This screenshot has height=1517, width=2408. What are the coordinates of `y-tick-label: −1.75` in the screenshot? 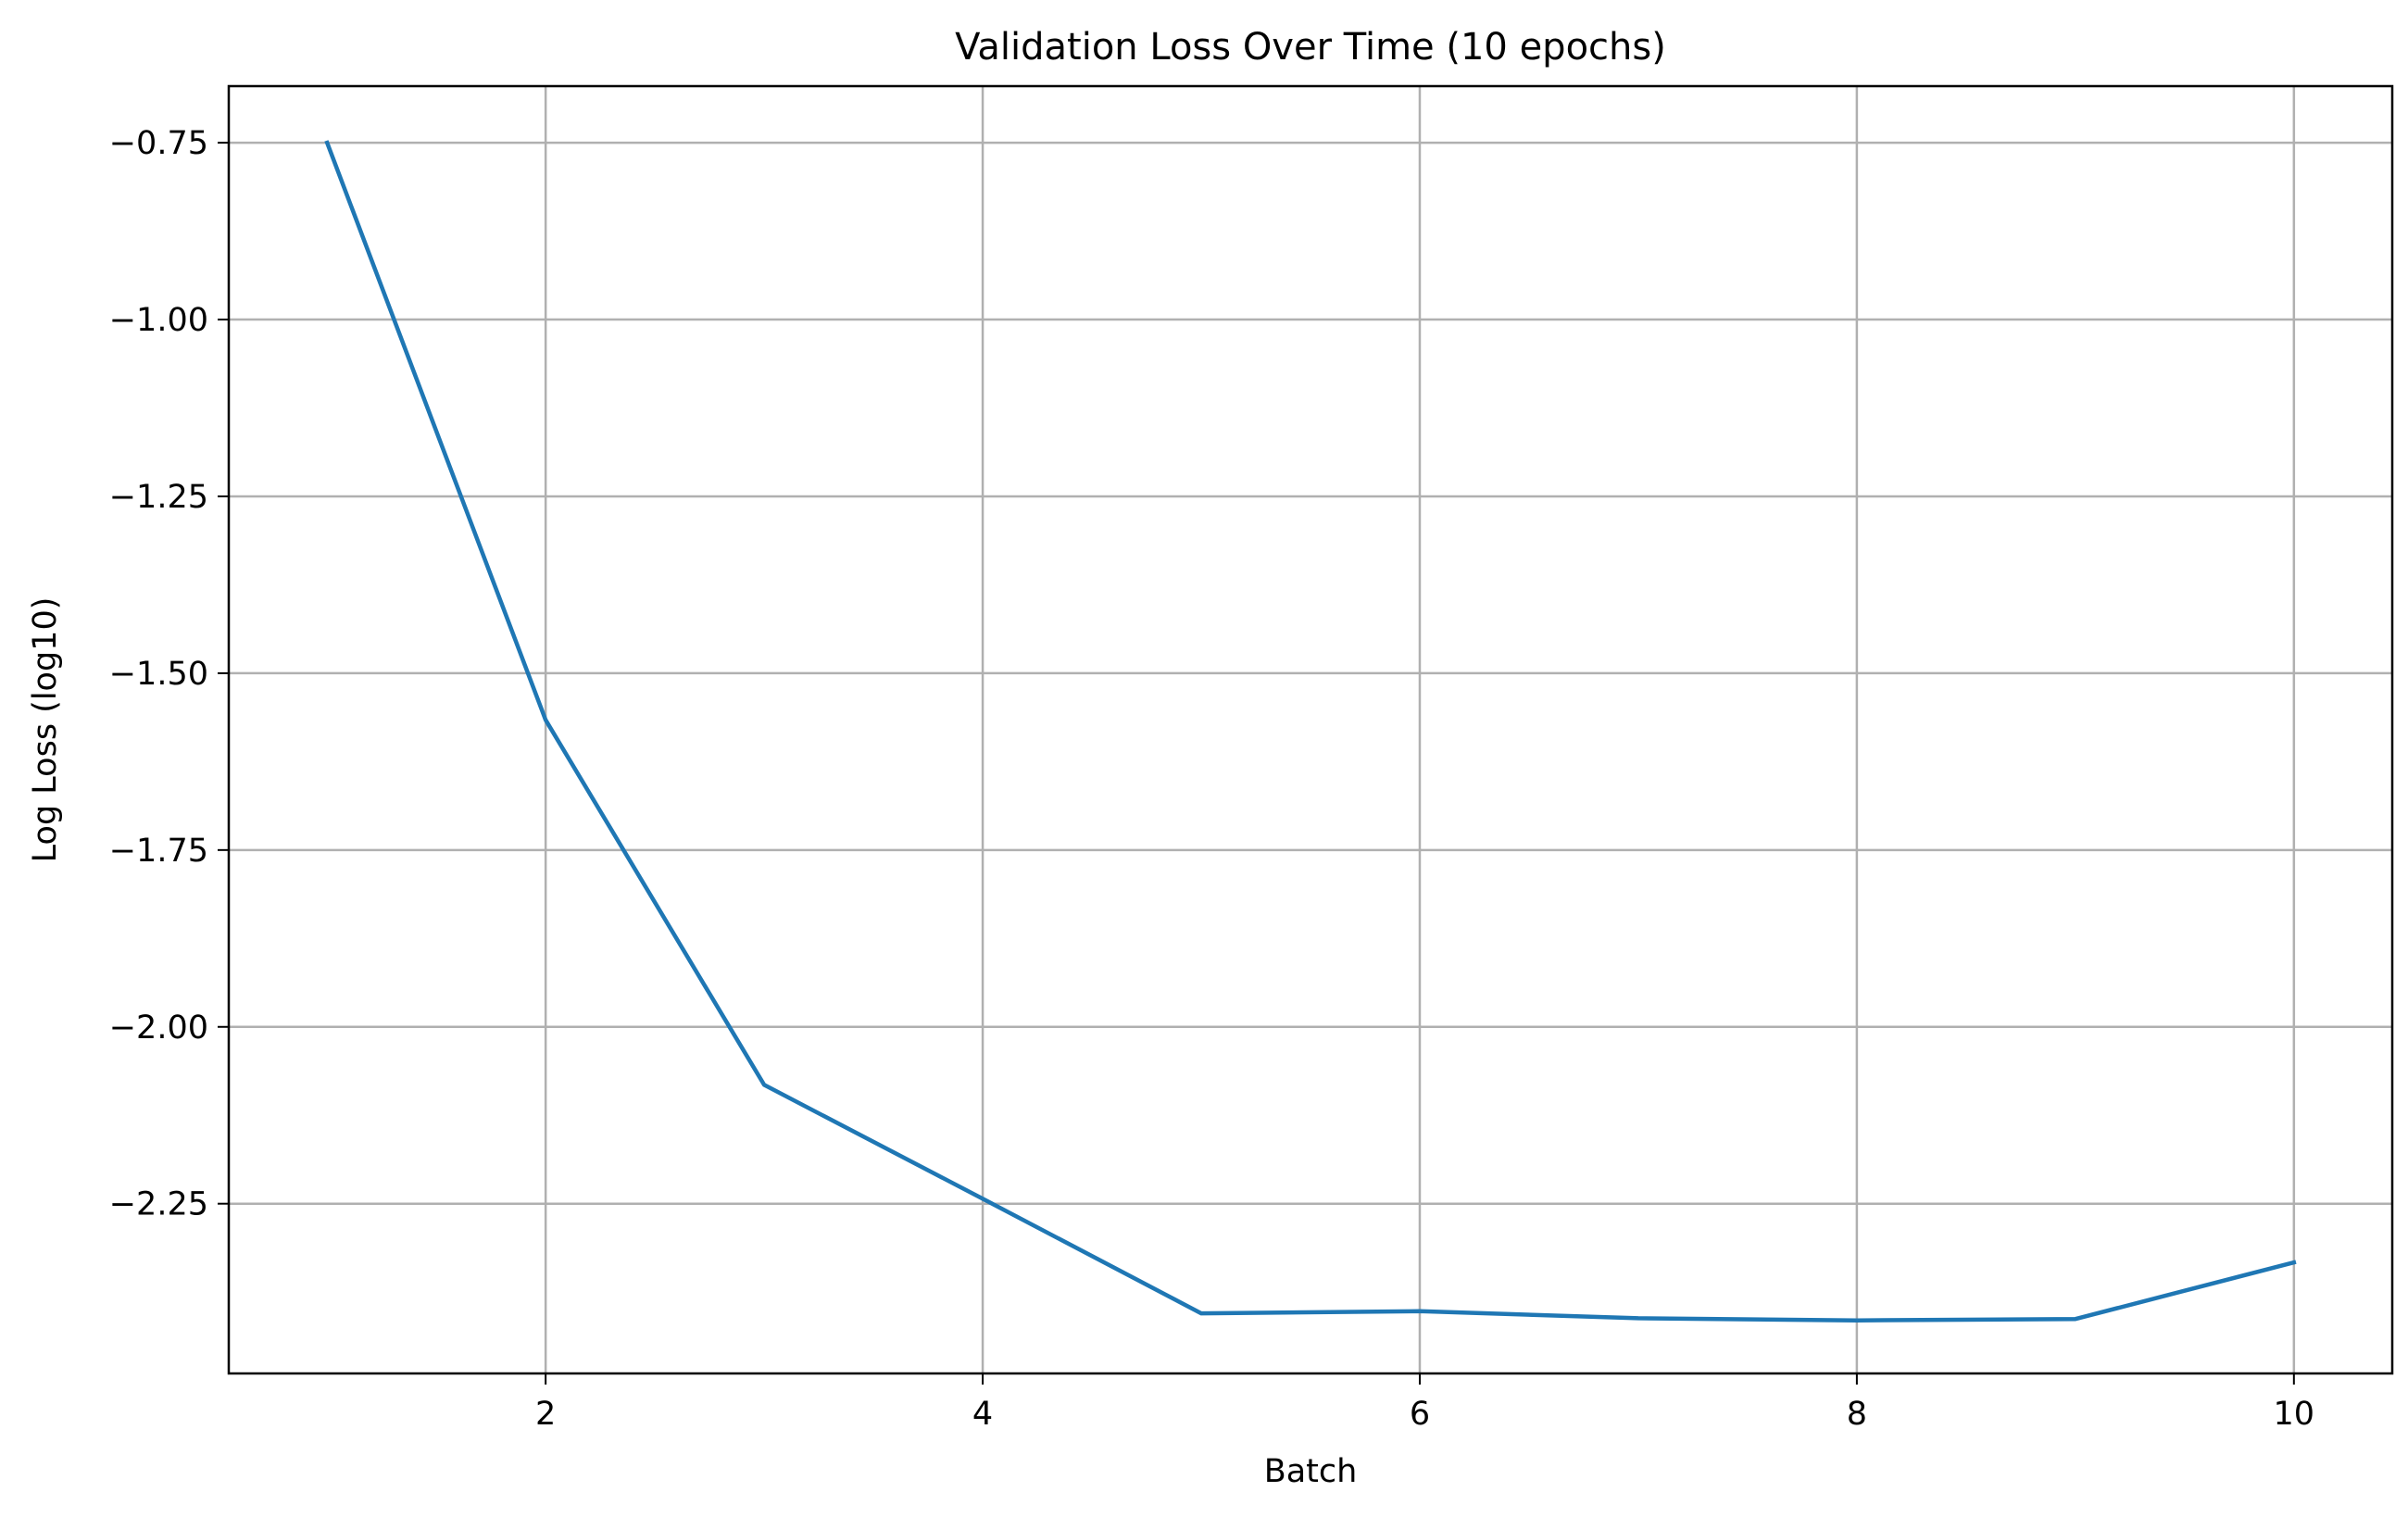 It's located at (159, 851).